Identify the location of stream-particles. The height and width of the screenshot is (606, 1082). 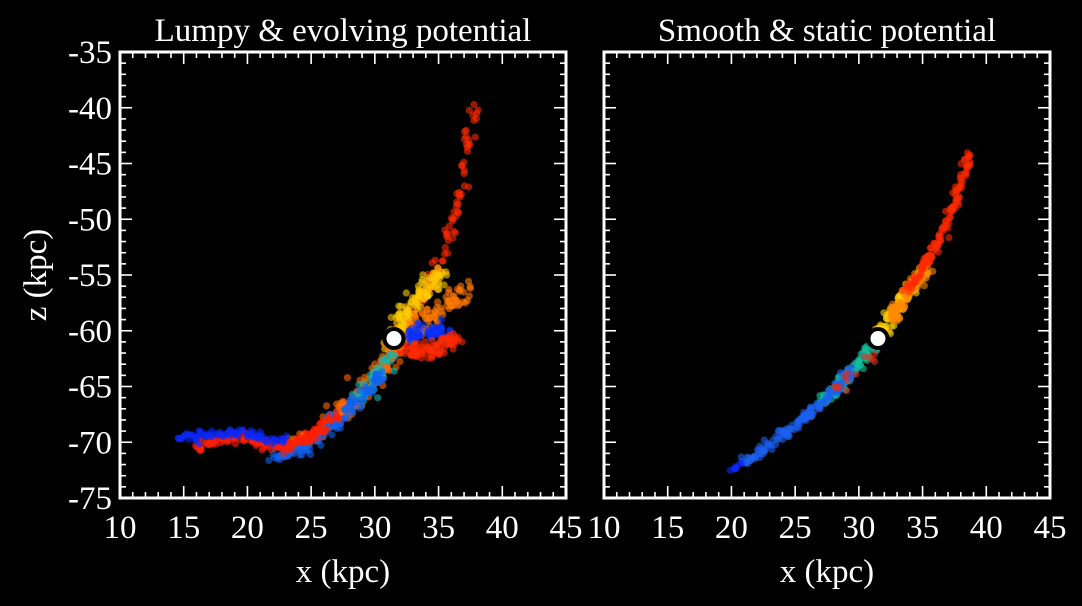
(850, 311).